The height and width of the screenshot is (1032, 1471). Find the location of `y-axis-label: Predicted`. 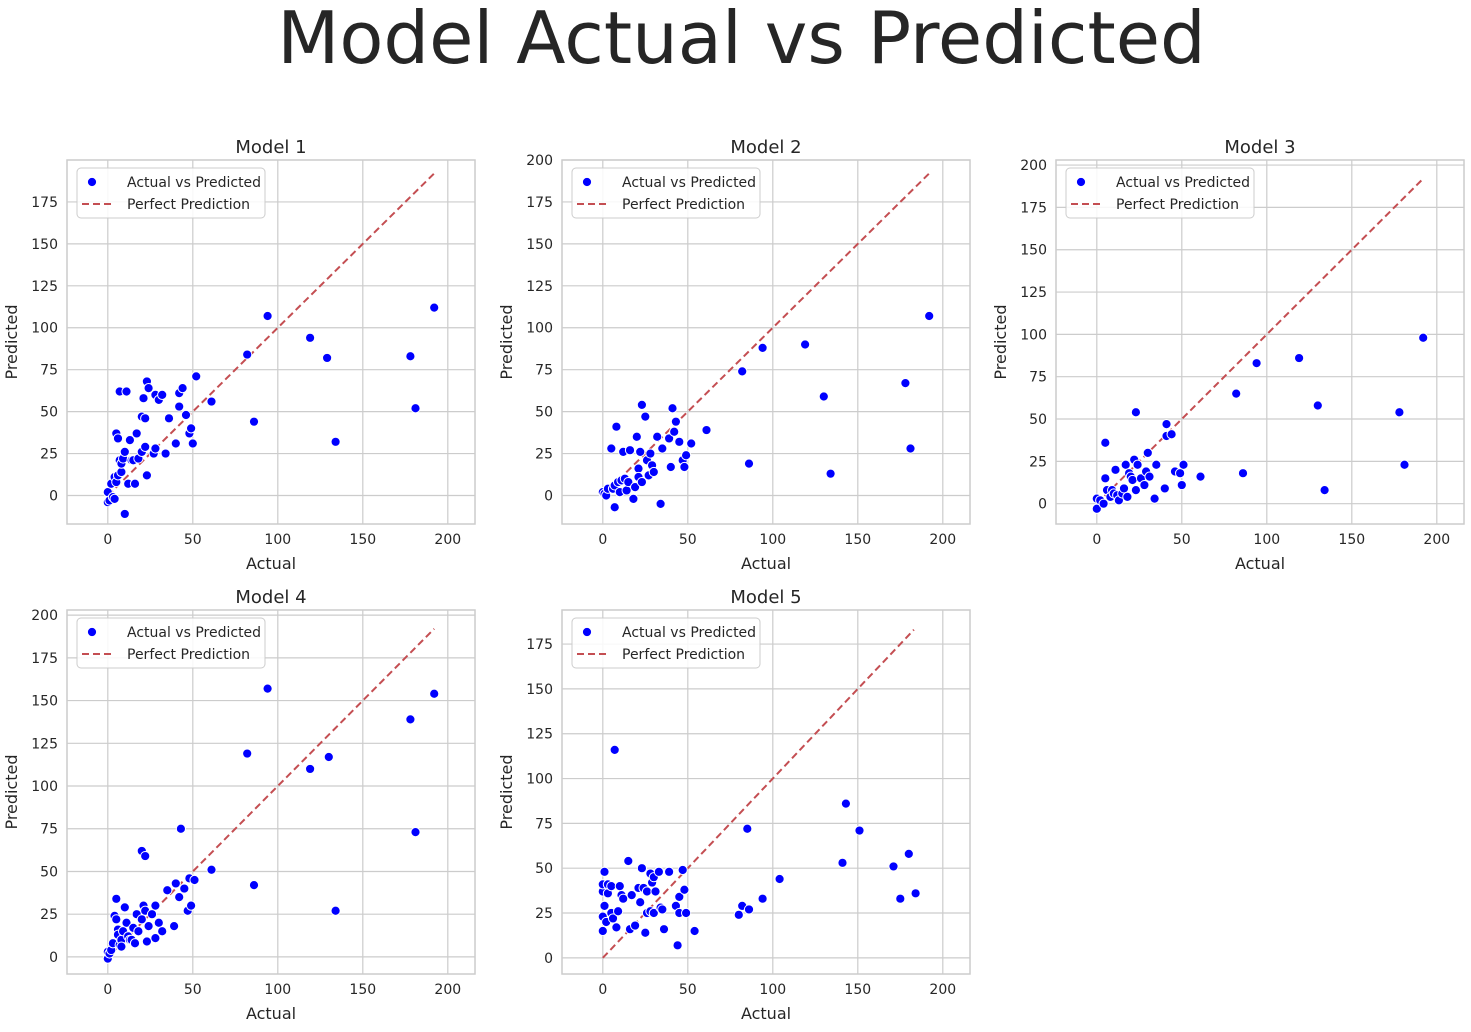

y-axis-label: Predicted is located at coordinates (506, 341).